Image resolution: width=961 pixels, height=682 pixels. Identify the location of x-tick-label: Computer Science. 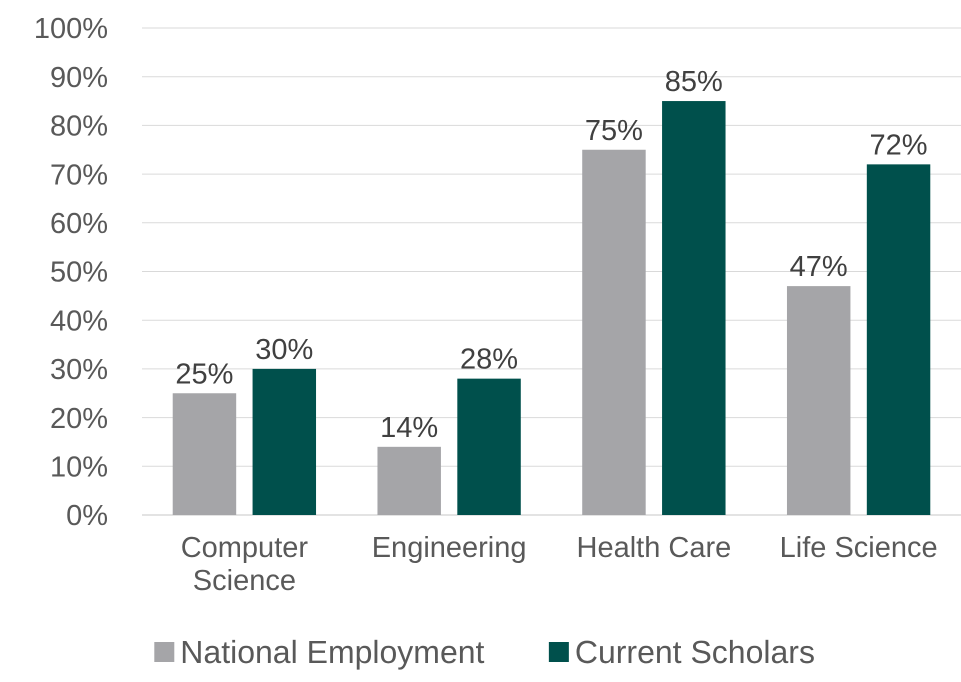
(244, 564).